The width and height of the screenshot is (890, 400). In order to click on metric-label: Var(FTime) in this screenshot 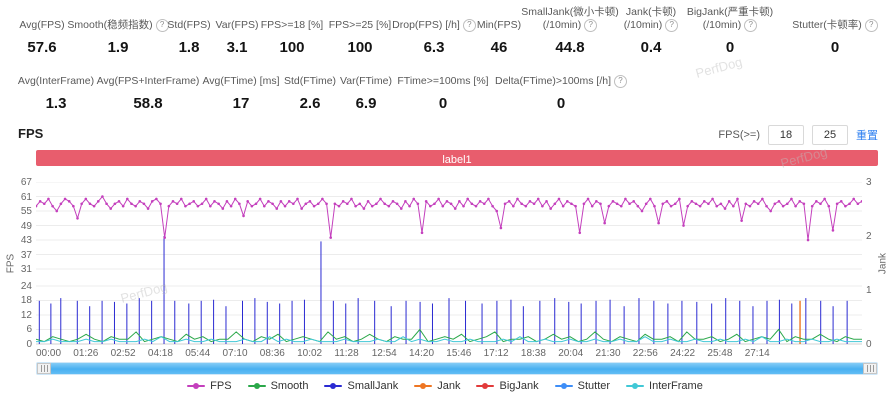, I will do `click(366, 81)`.